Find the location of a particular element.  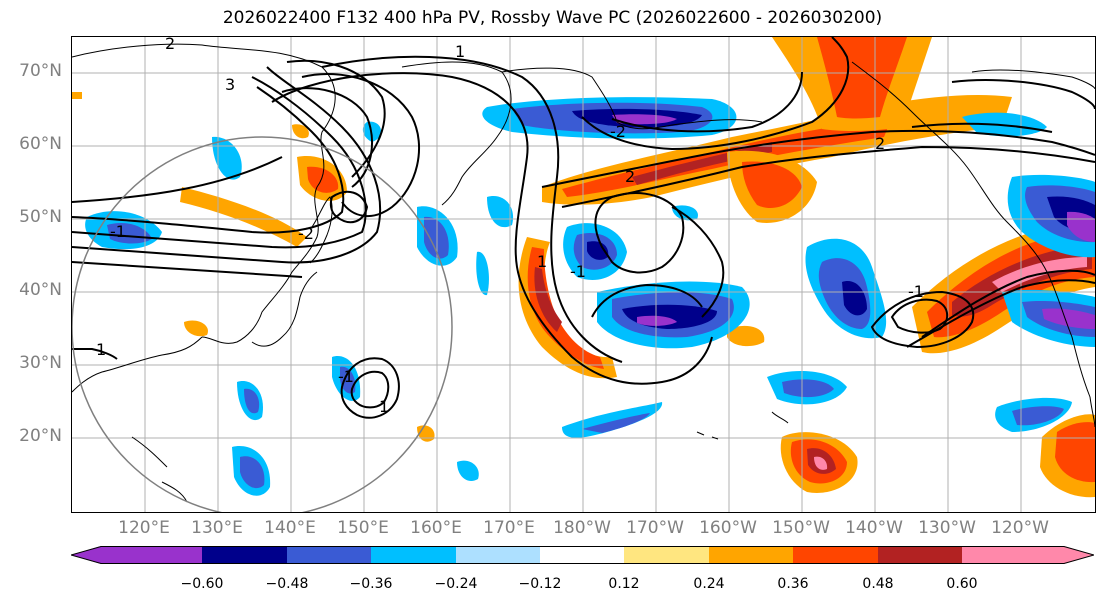

colorbar-tick: 0.60 is located at coordinates (962, 584).